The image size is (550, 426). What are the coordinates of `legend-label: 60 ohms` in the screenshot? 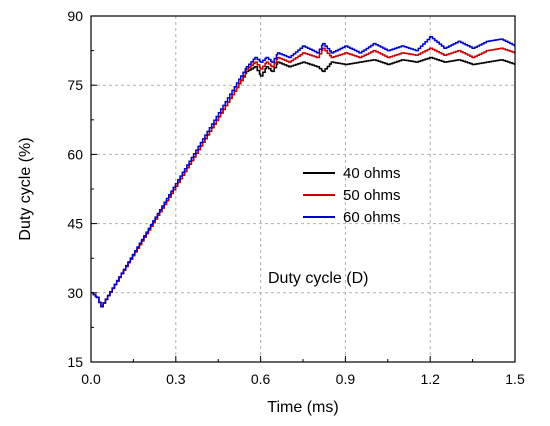 It's located at (372, 217).